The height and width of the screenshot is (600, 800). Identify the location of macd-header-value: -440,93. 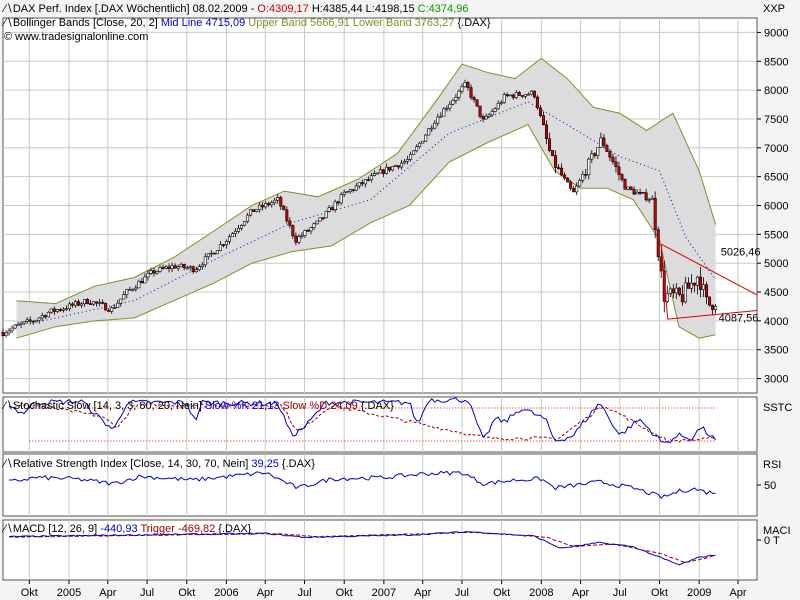
(118, 529).